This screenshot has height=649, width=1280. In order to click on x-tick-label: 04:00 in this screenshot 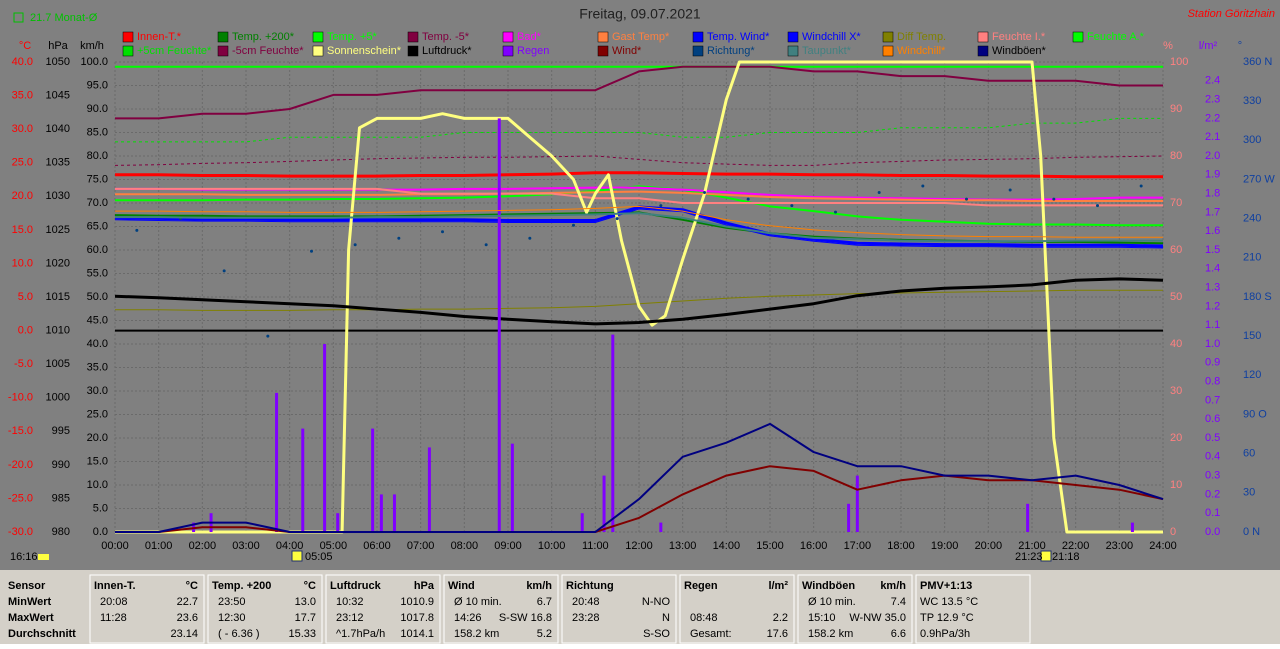, I will do `click(290, 546)`.